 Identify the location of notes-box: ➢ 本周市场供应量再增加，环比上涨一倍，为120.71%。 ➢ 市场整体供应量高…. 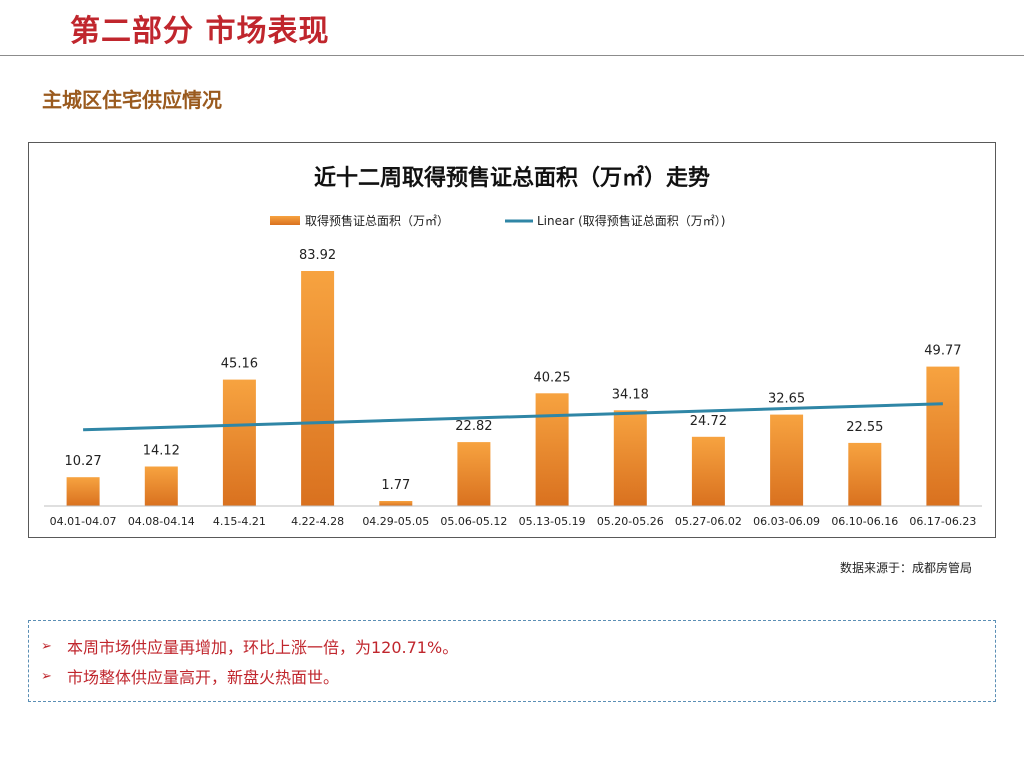
(512, 661).